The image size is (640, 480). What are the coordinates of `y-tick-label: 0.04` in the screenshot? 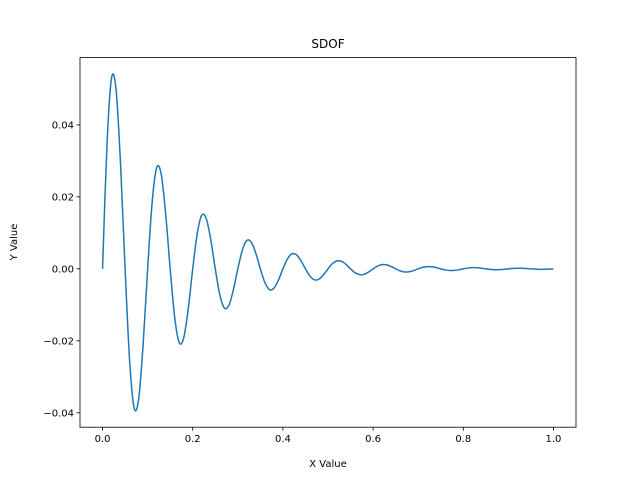 It's located at (63, 125).